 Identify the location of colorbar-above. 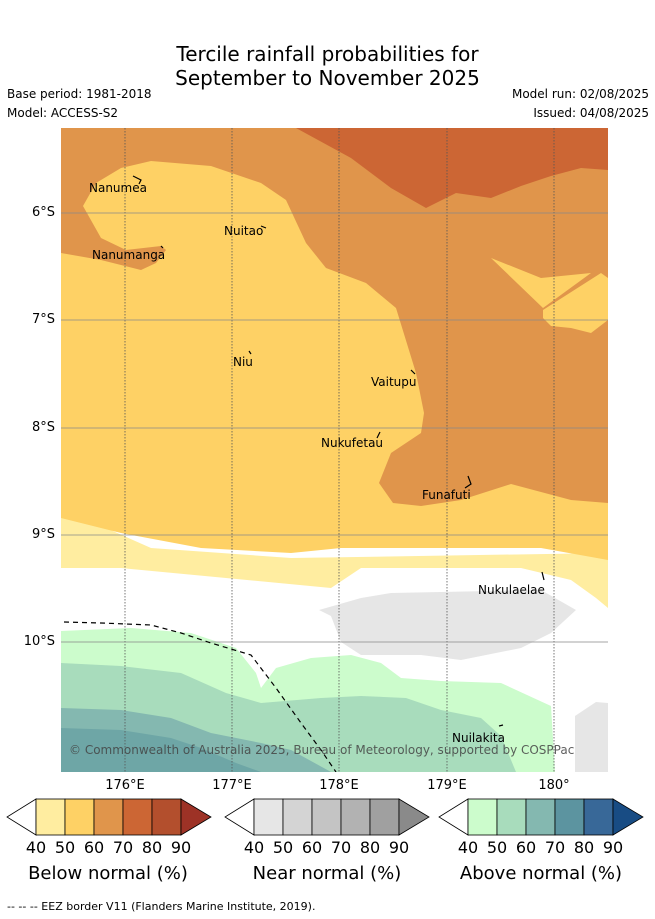
(541, 817).